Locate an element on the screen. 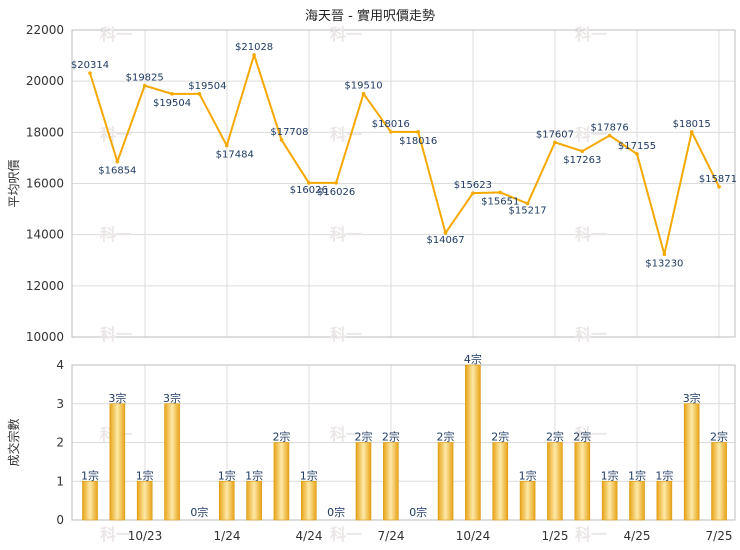 The image size is (740, 550). price-point-label: $13230 is located at coordinates (664, 263).